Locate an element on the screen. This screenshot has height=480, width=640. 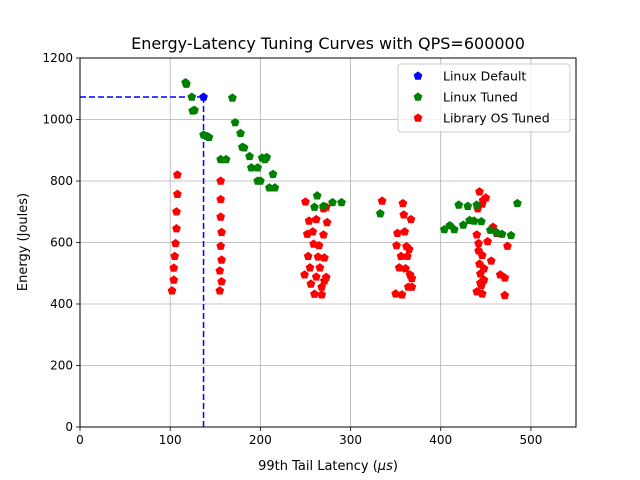
x-tick-label: 100 is located at coordinates (170, 440).